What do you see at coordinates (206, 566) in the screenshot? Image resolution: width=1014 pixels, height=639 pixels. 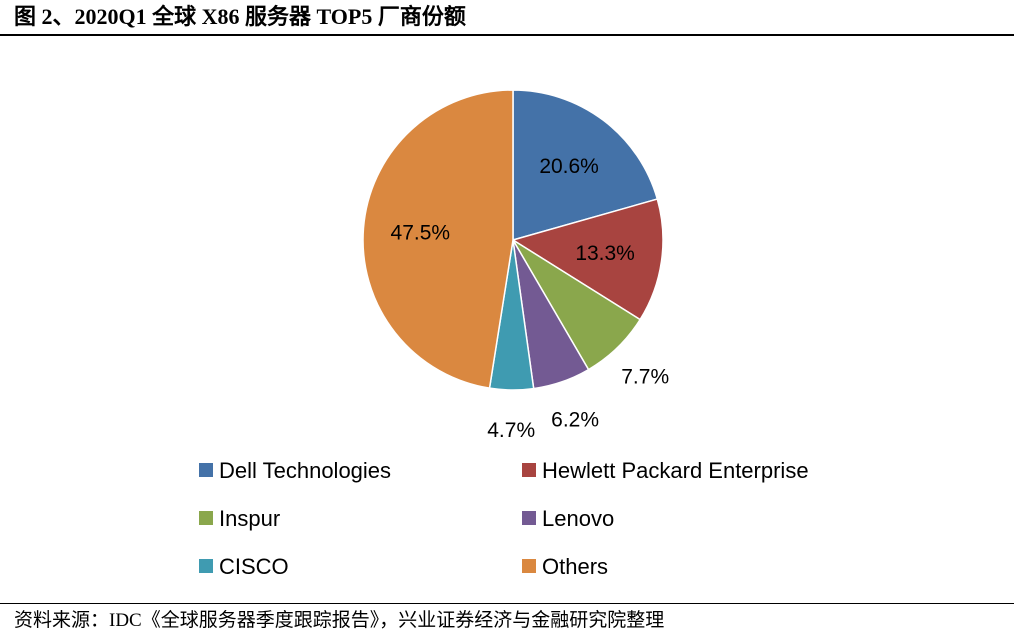 I see `legend-swatch-cisco` at bounding box center [206, 566].